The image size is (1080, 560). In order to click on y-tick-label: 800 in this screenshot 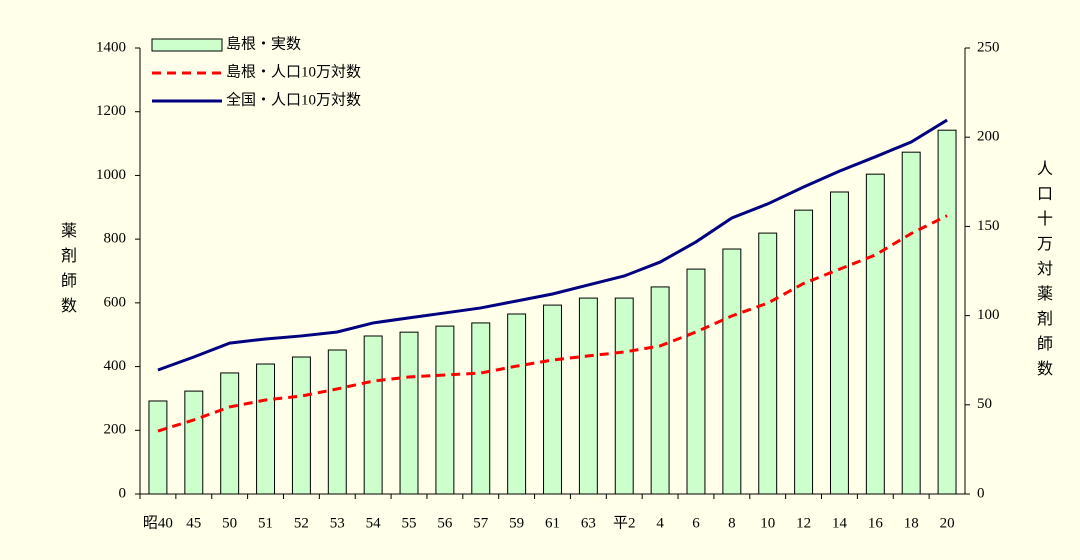, I will do `click(115, 239)`.